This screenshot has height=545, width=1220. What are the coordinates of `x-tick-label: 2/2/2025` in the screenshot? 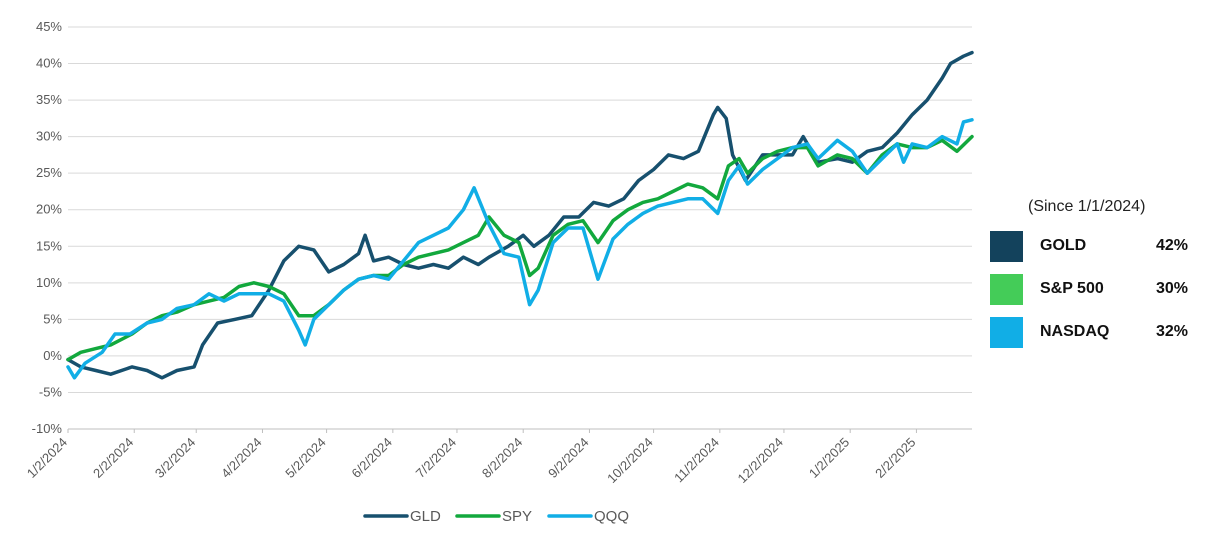 It's located at (895, 458).